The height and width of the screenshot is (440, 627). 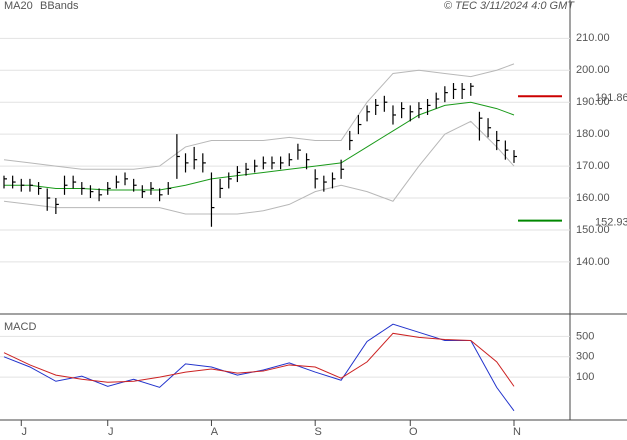 What do you see at coordinates (593, 102) in the screenshot?
I see `y-tick-label: 190.00` at bounding box center [593, 102].